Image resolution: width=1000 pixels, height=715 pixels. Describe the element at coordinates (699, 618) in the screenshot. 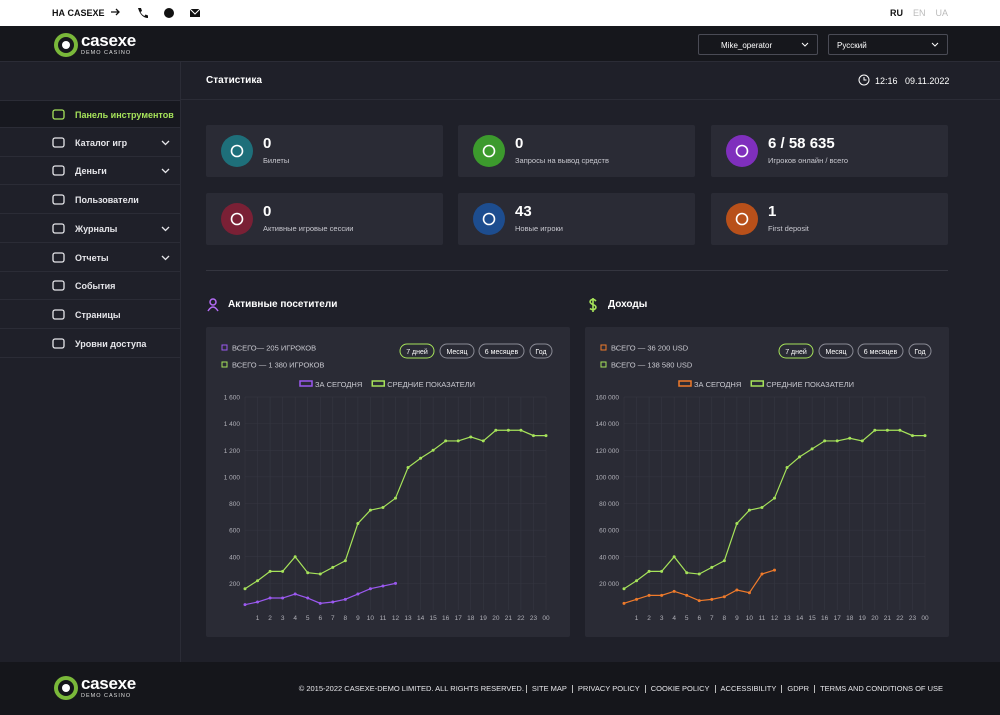

I see `x-tick-label: 6` at that location.